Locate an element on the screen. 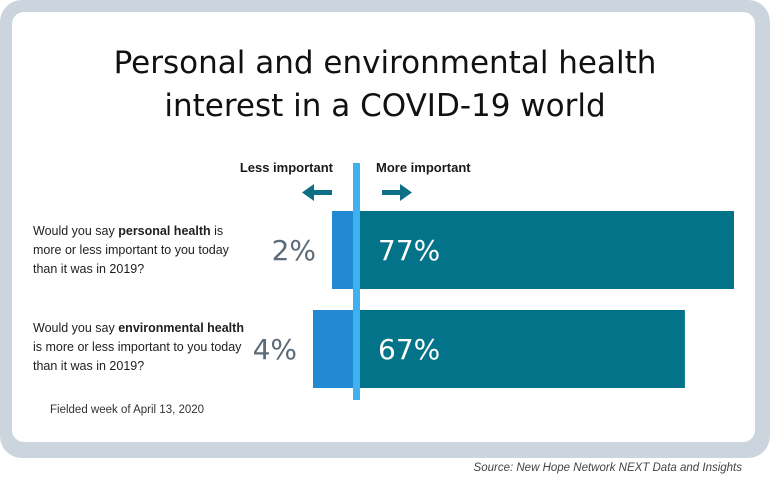 This screenshot has width=770, height=500. more-important-label: More important is located at coordinates (423, 167).